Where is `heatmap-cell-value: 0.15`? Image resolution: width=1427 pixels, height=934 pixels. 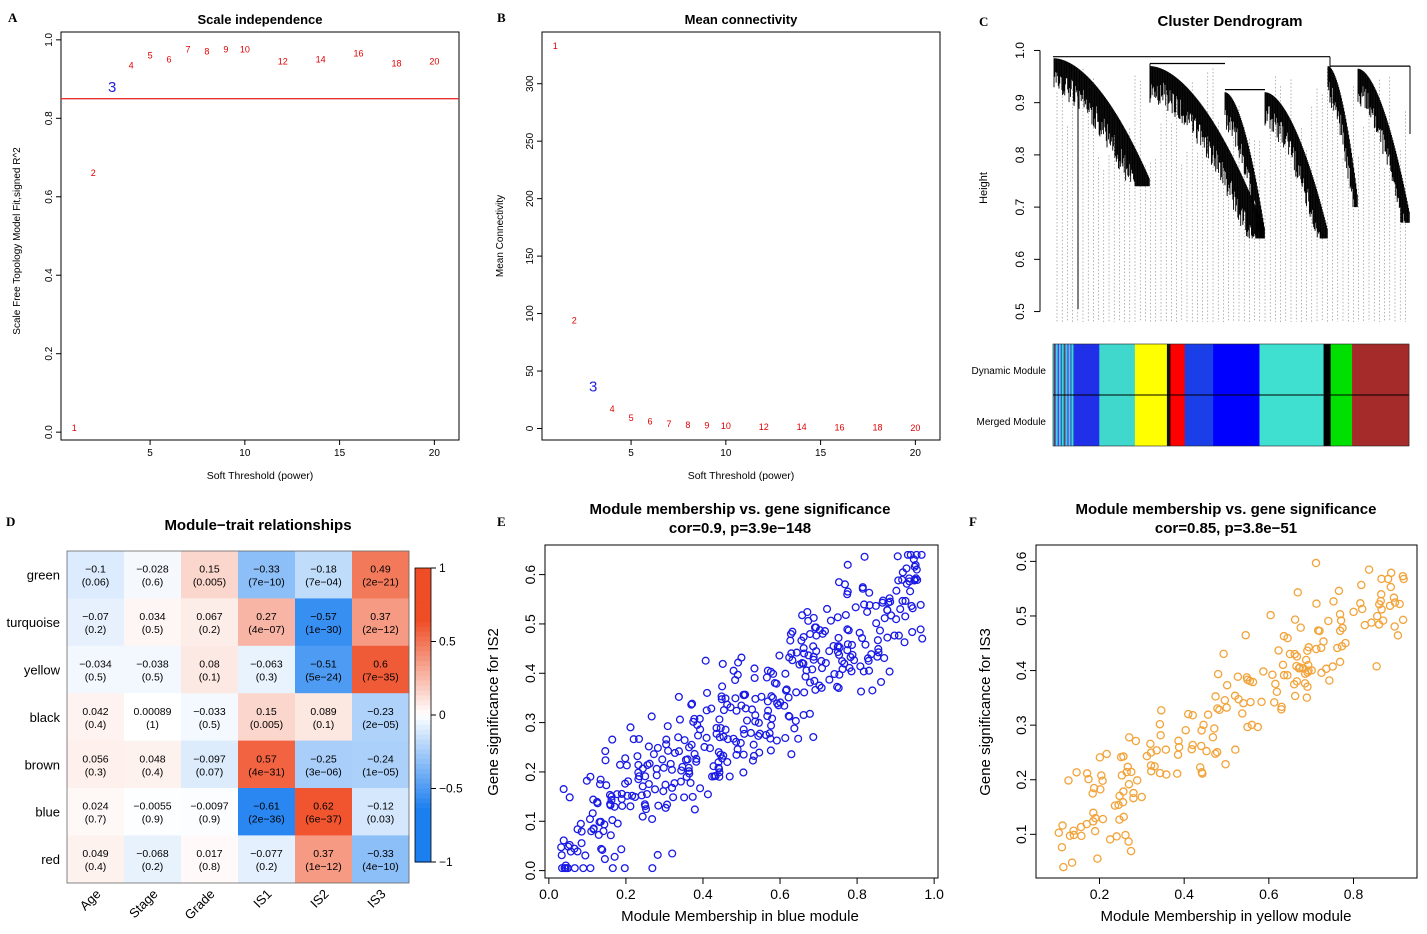
heatmap-cell-value: 0.15 is located at coordinates (209, 570).